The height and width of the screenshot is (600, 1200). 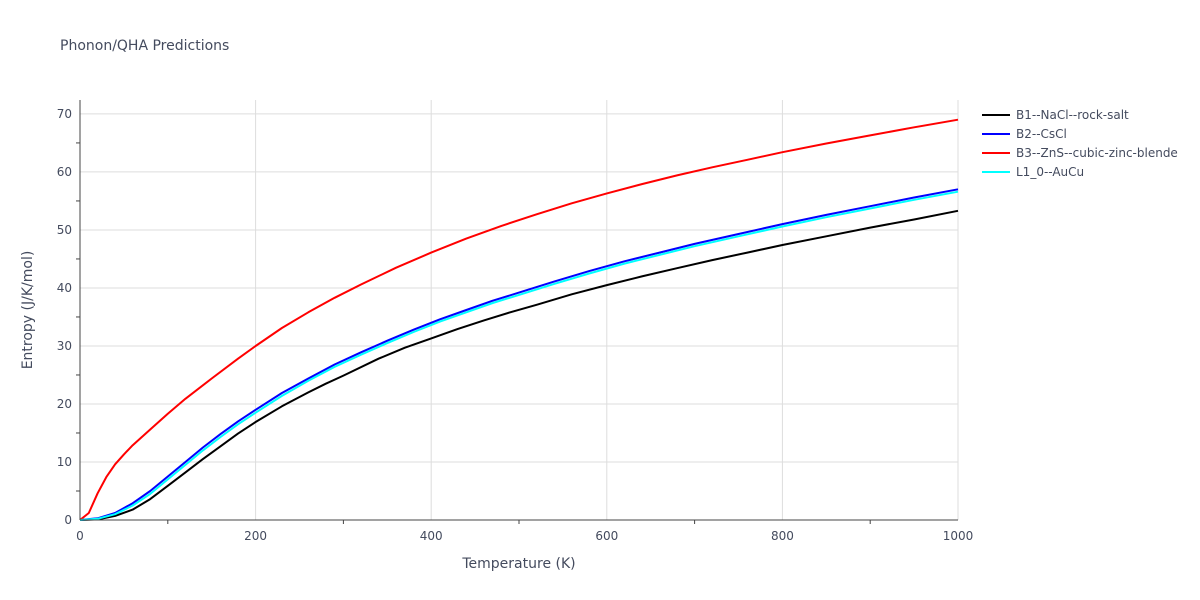 What do you see at coordinates (28, 310) in the screenshot?
I see `y-axis-label: Entropy (J/K/mol)` at bounding box center [28, 310].